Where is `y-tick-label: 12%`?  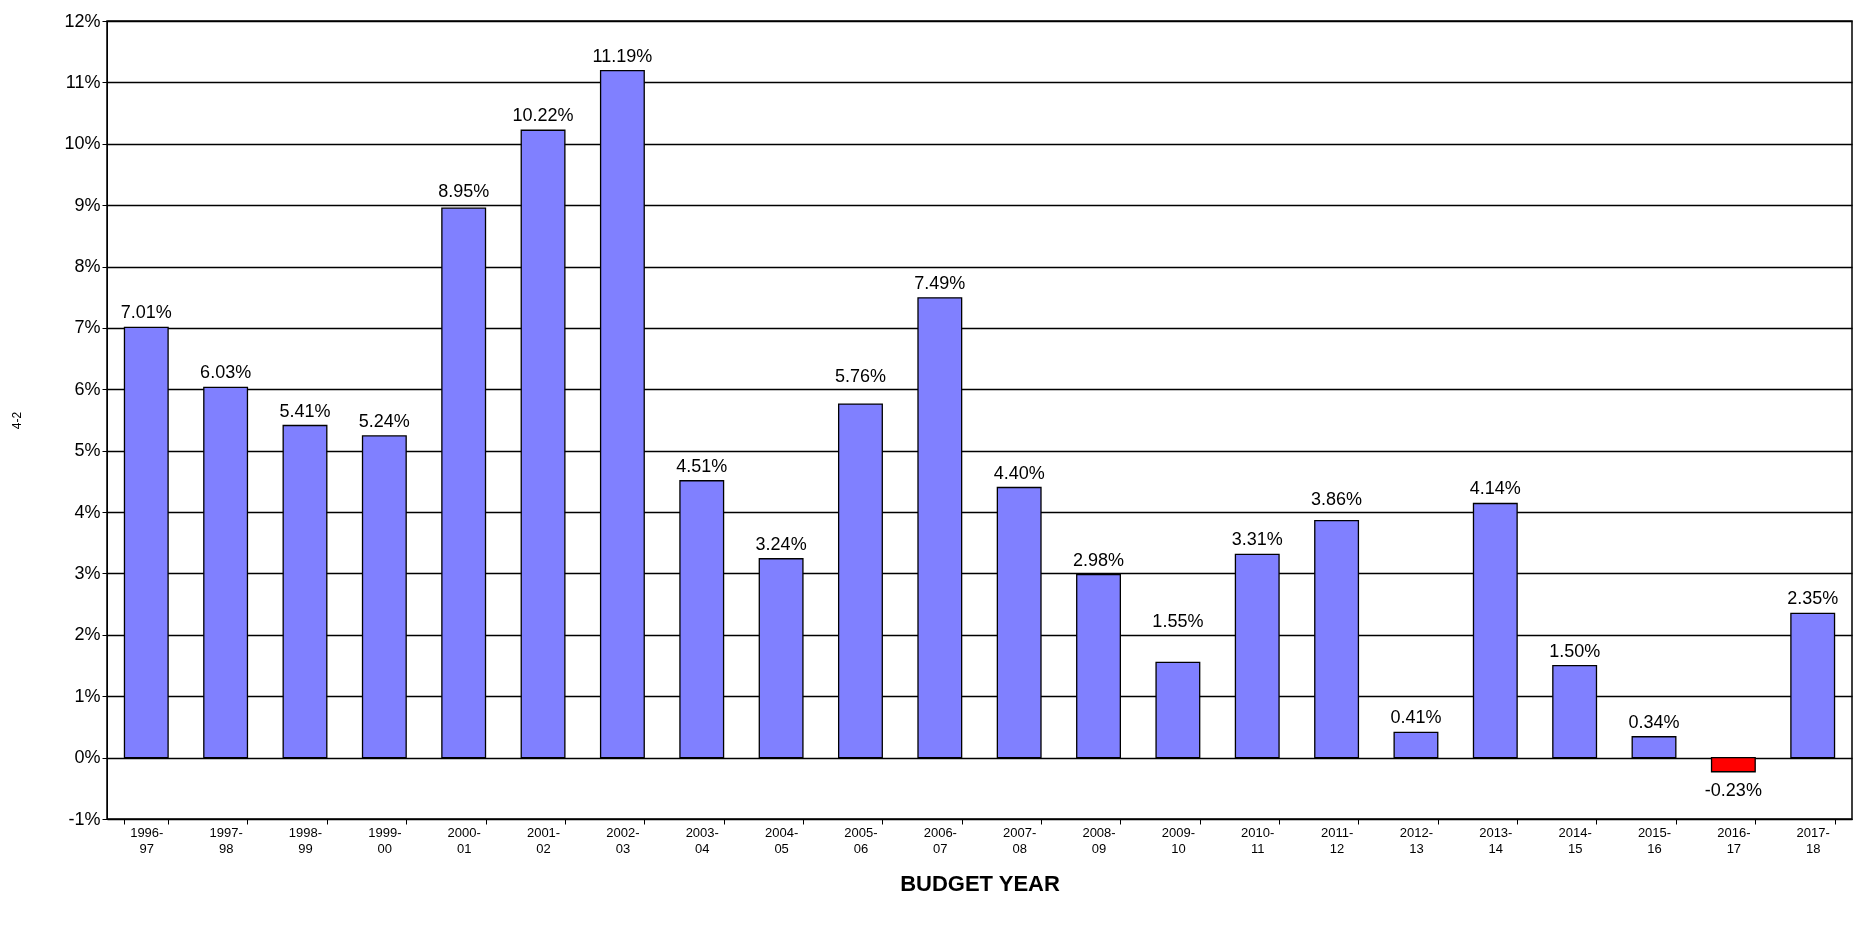 y-tick-label: 12% is located at coordinates (82, 20).